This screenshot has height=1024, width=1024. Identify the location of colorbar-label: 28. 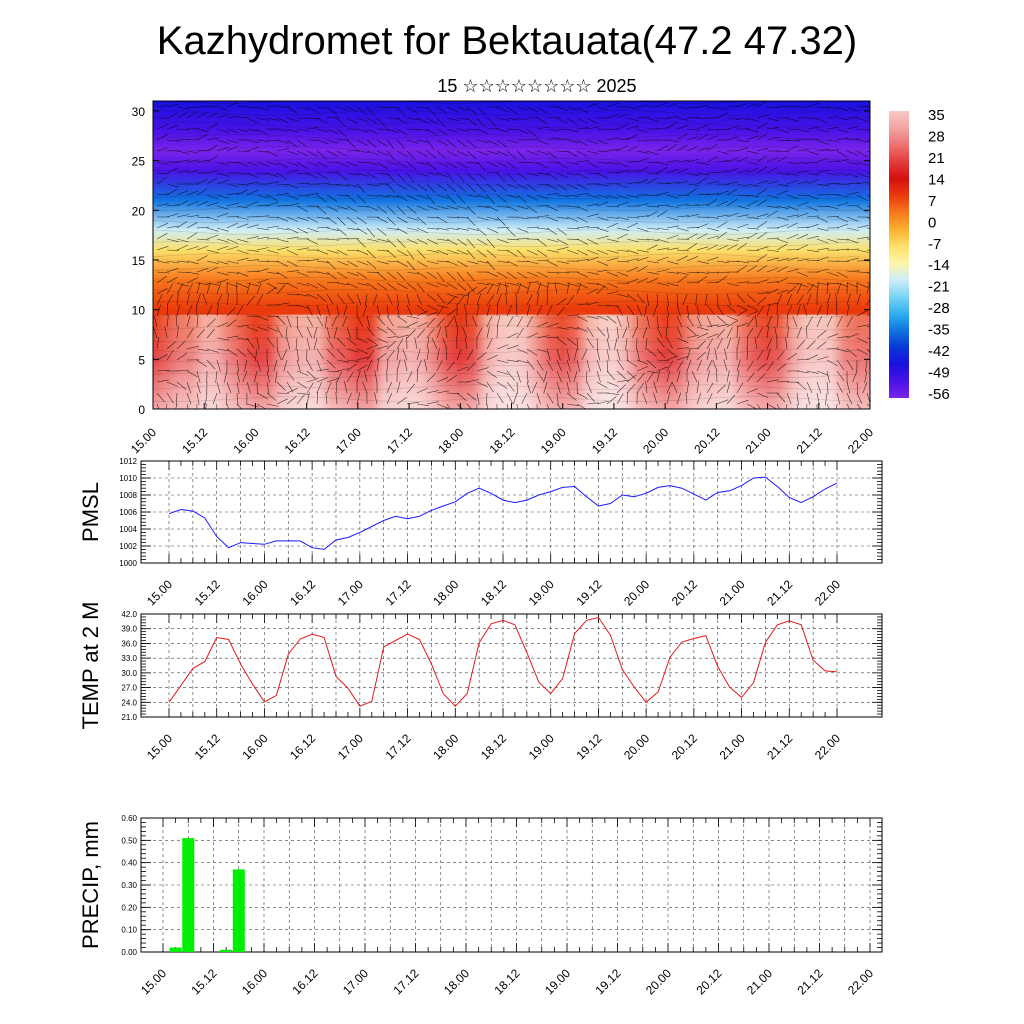
(936, 136).